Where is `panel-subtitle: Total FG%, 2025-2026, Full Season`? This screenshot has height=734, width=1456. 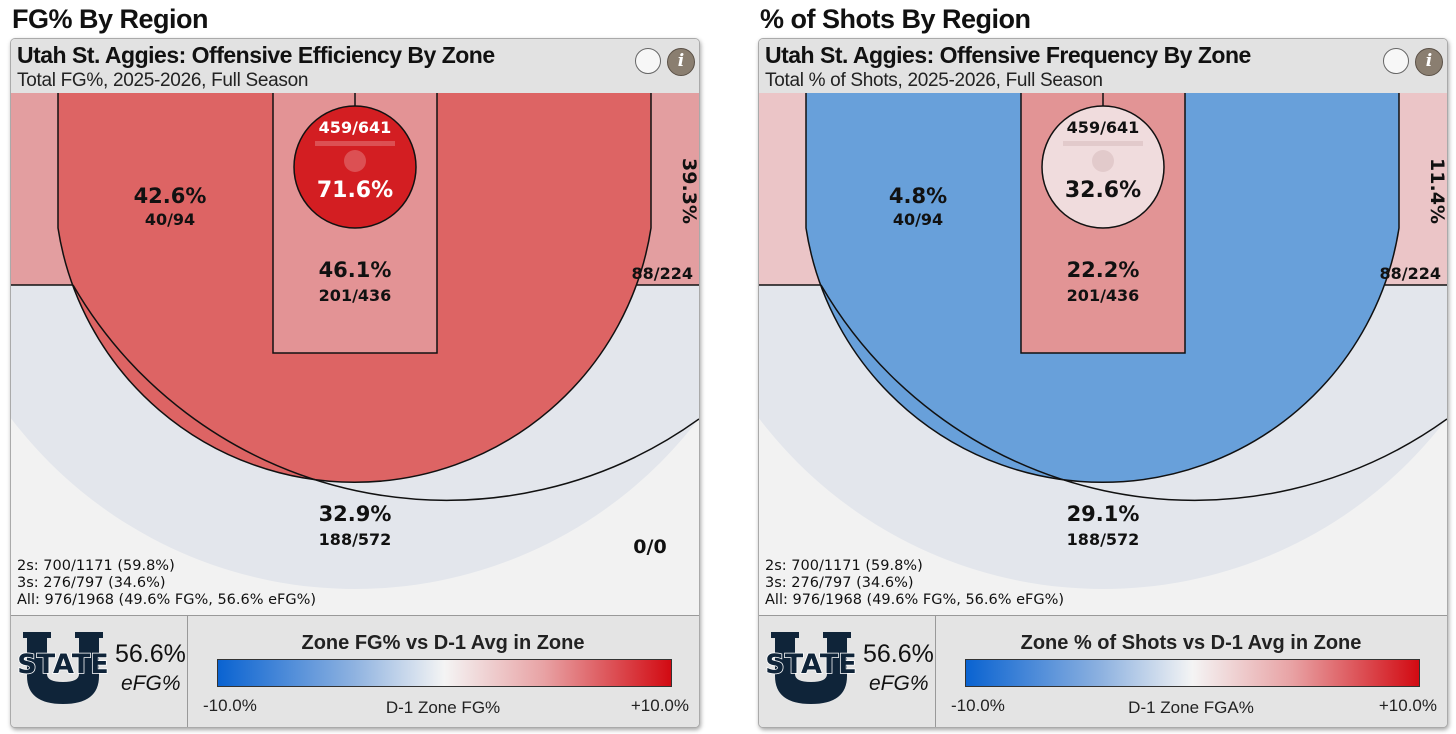 panel-subtitle: Total FG%, 2025-2026, Full Season is located at coordinates (163, 80).